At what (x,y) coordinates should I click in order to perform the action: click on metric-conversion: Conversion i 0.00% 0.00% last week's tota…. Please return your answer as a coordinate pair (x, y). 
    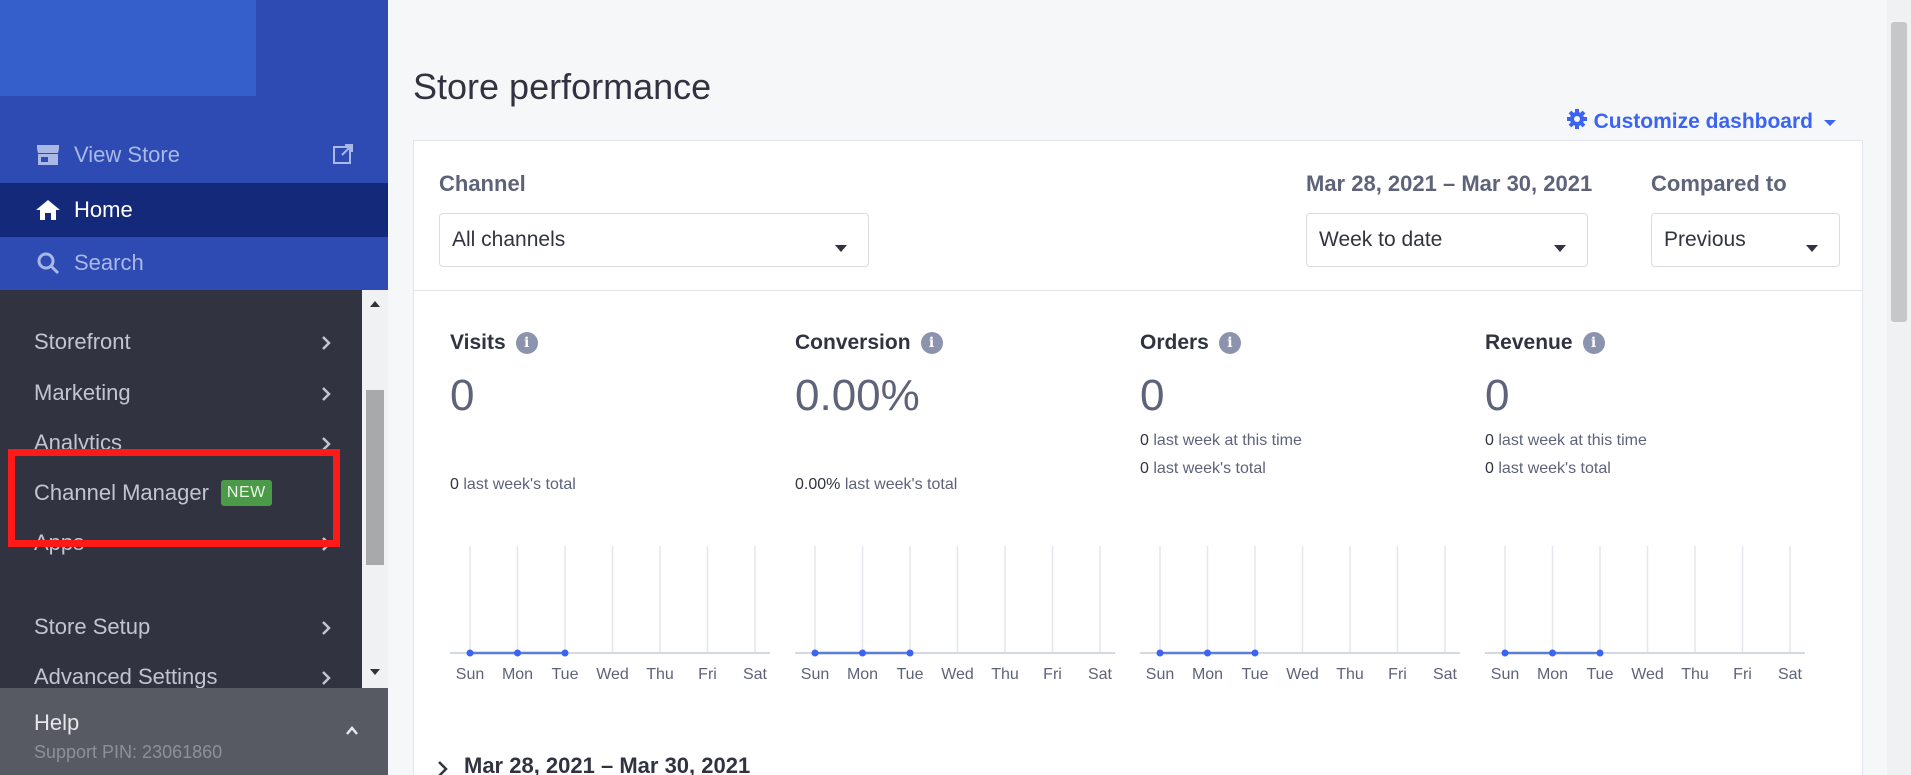
    Looking at the image, I should click on (960, 415).